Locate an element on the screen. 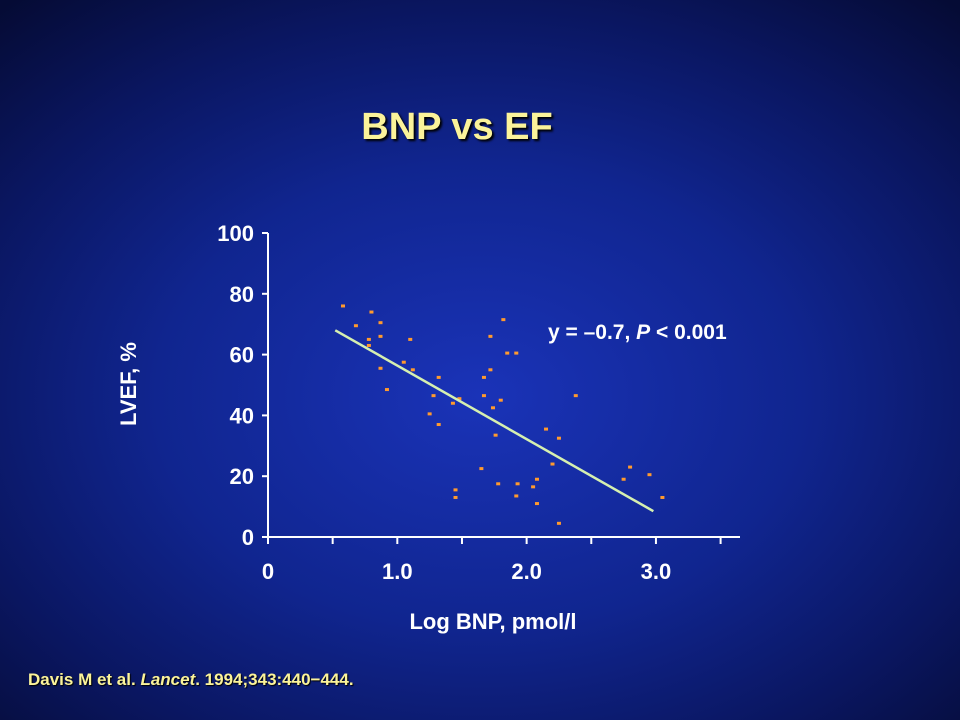 The width and height of the screenshot is (960, 720). y-tick-label: 40 is located at coordinates (242, 415).